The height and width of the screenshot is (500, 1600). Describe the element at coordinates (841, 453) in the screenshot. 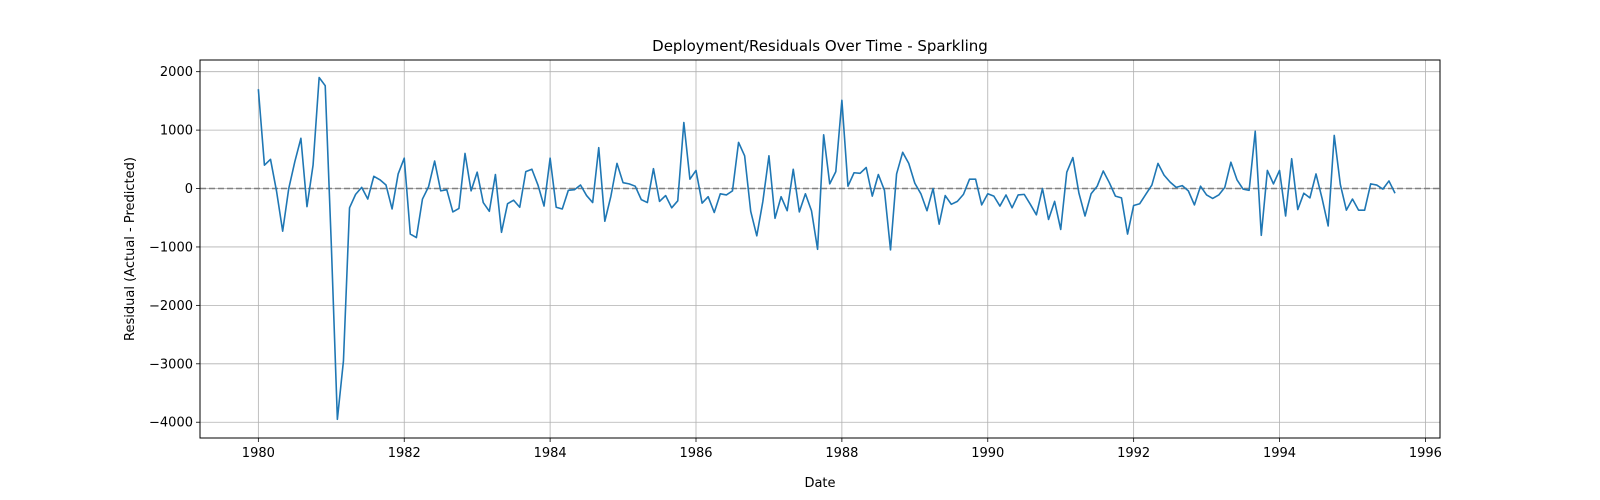

I see `x-tick-label: 1988` at that location.